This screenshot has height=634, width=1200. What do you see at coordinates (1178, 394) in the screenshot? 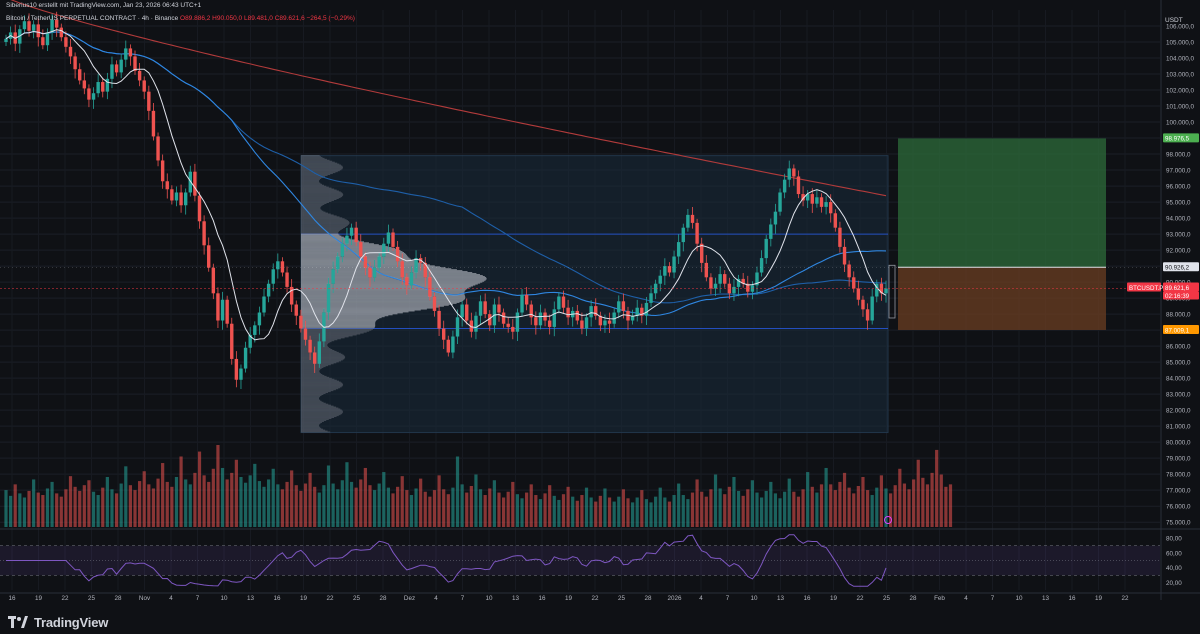
I see `price-tick-label: 83.000,0` at bounding box center [1178, 394].